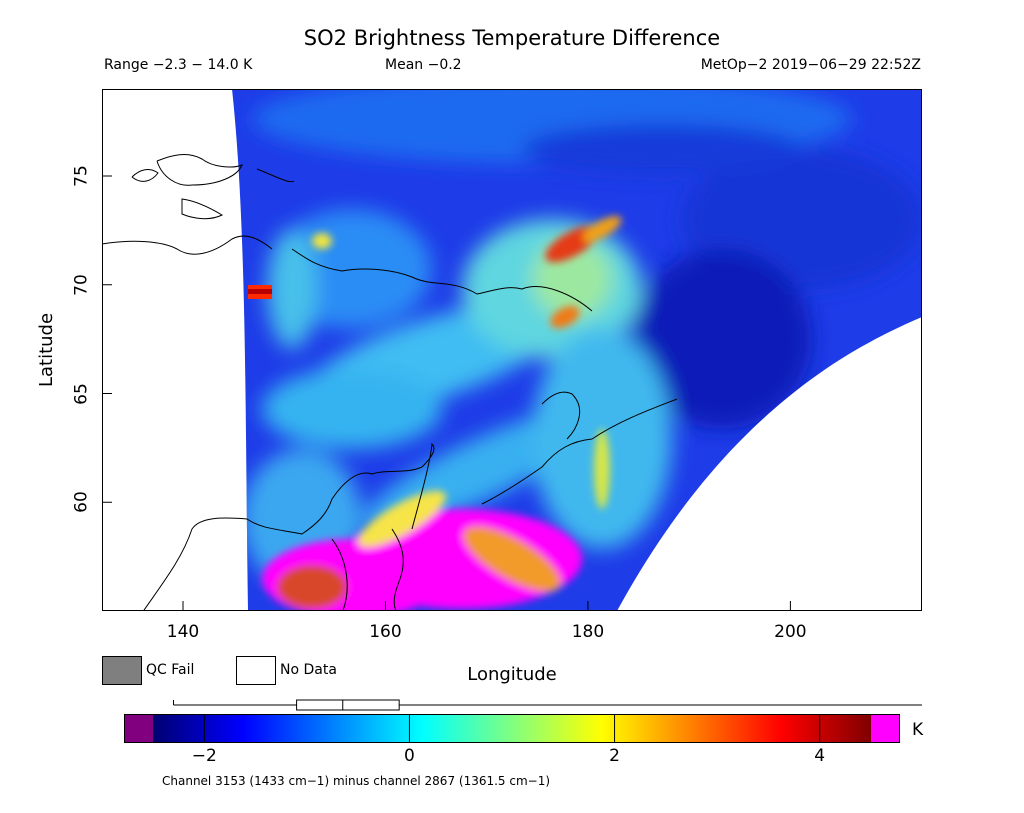 The height and width of the screenshot is (813, 1024). Describe the element at coordinates (512, 38) in the screenshot. I see `chart-title: SO2 Brightness Temperature Difference` at that location.